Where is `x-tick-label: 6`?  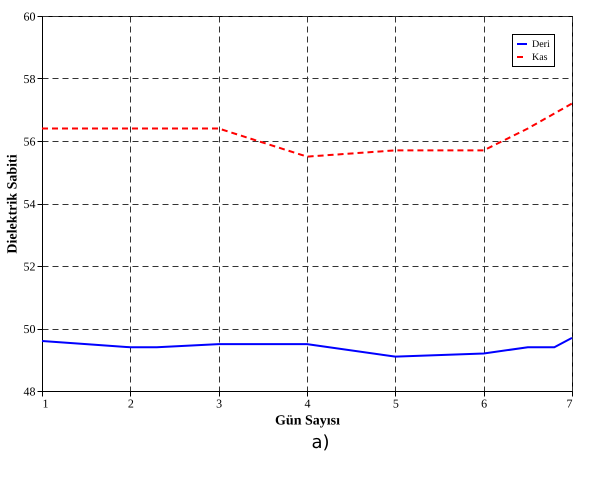 x-tick-label: 6 is located at coordinates (484, 403).